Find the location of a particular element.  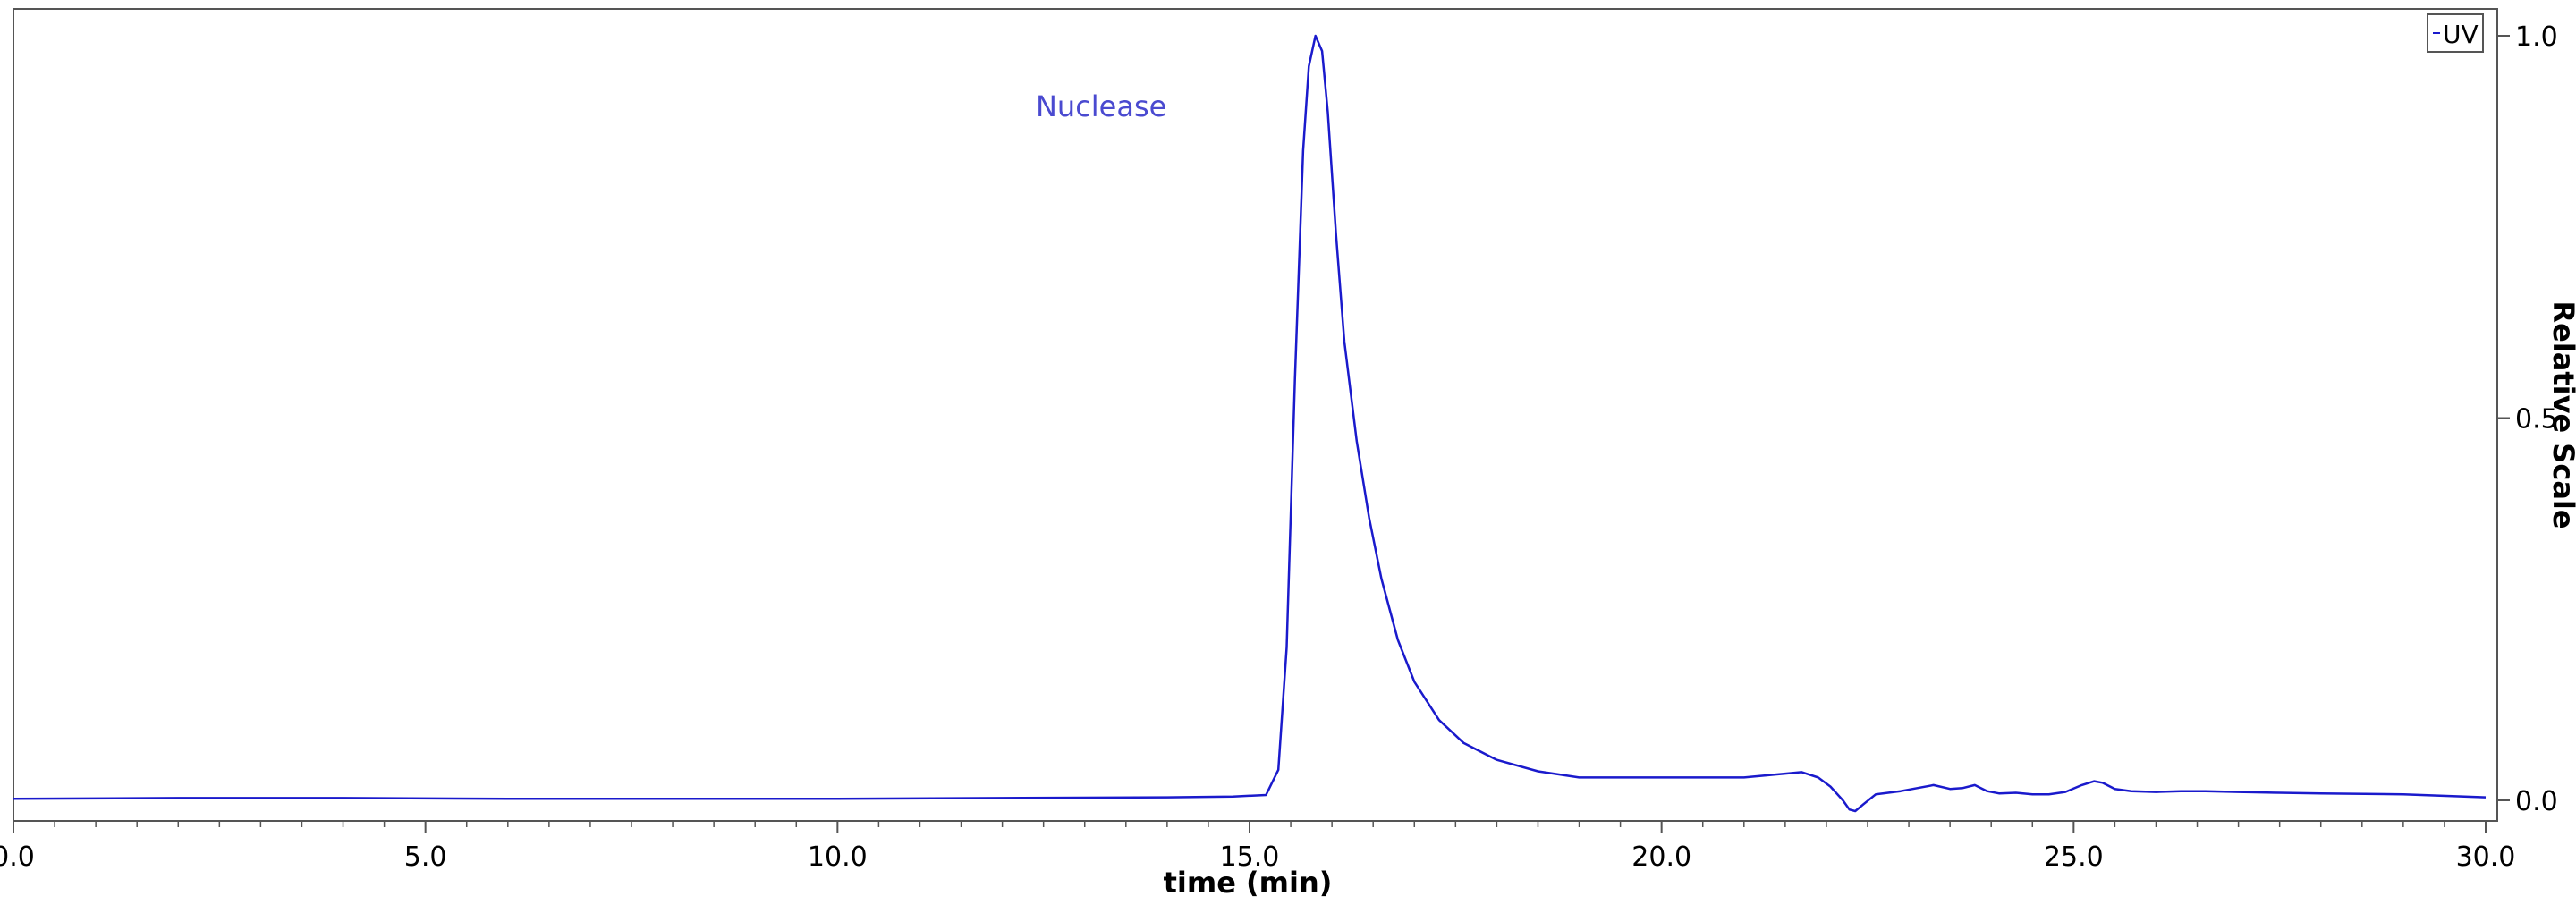

x-tick-label: 15.0 is located at coordinates (1250, 858).